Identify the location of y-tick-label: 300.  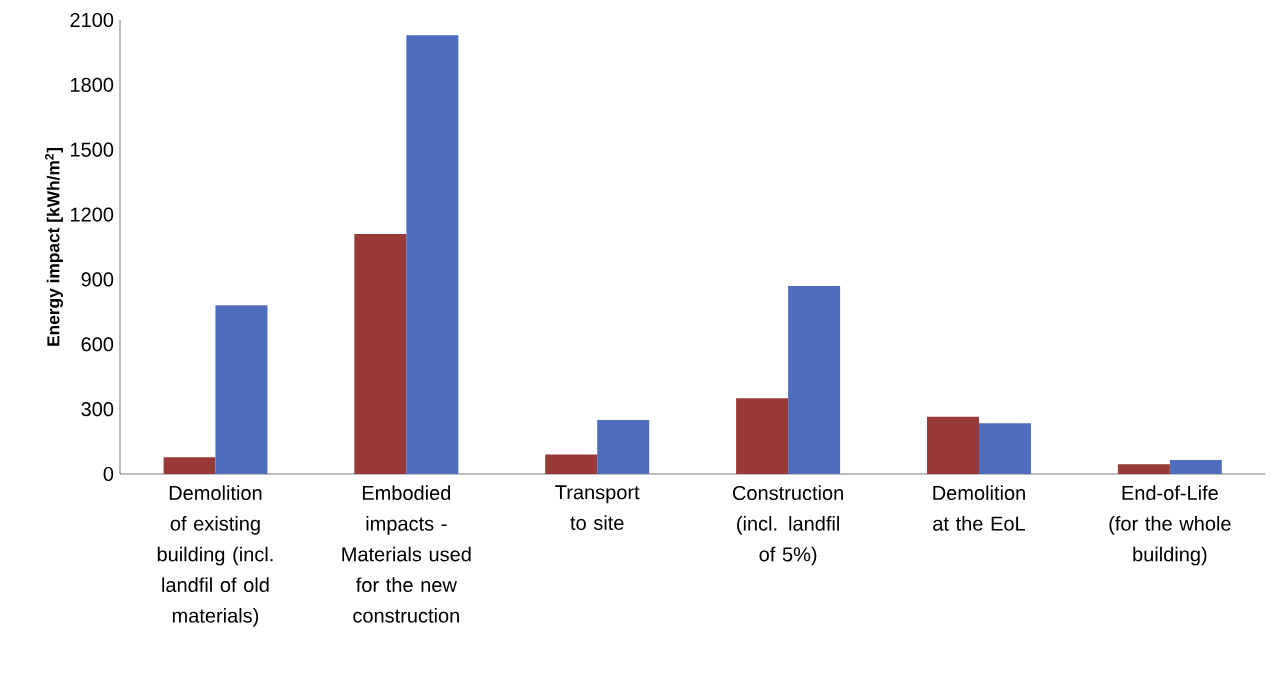
(97, 409).